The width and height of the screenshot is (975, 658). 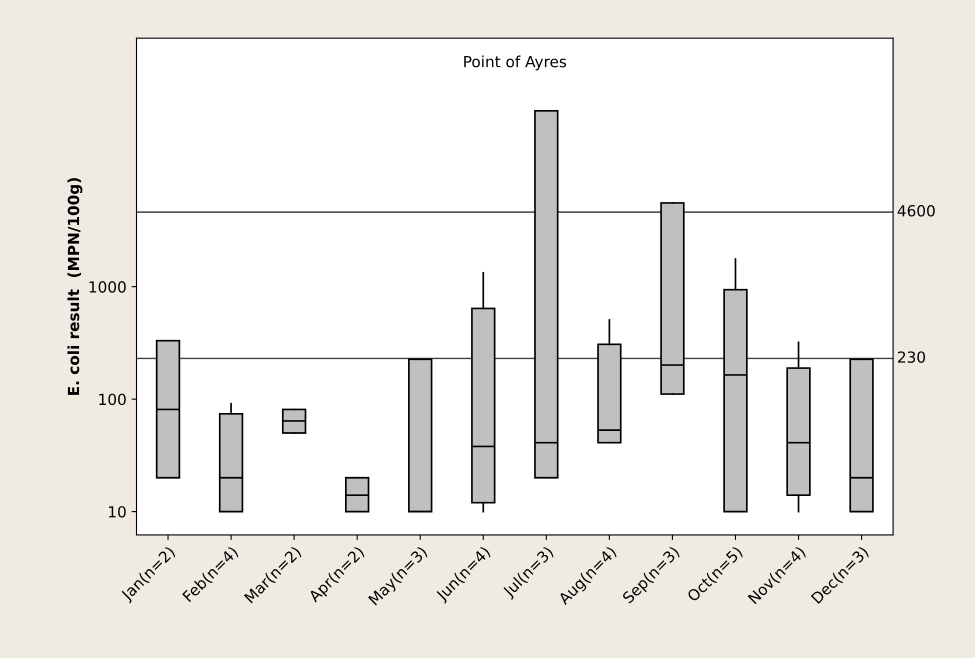 What do you see at coordinates (912, 357) in the screenshot?
I see `ref-line-label: 230` at bounding box center [912, 357].